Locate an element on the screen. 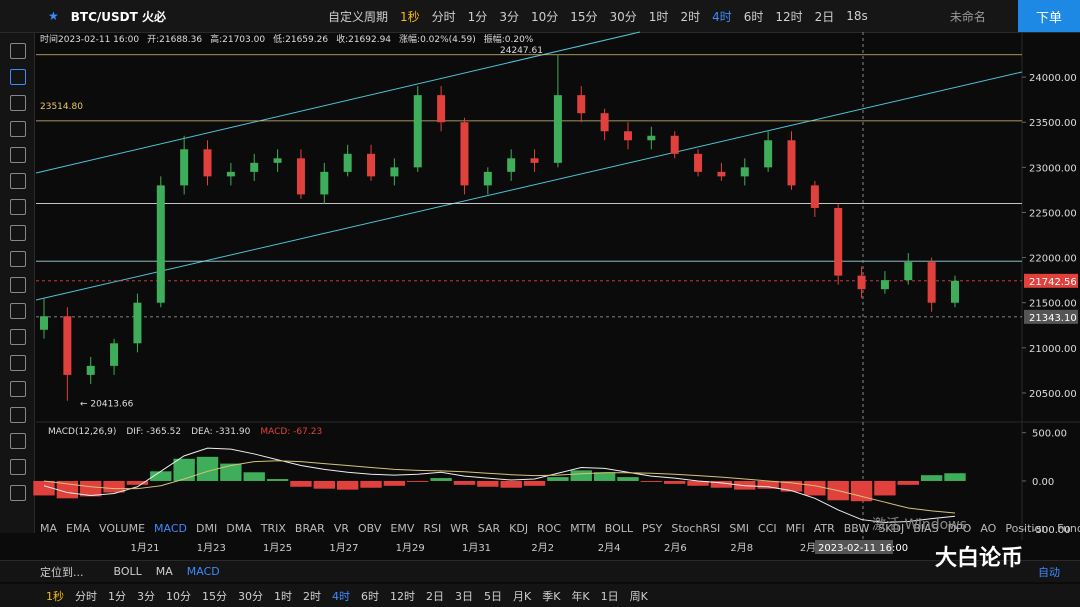 This screenshot has width=1080, height=607. indicator-tab: WR is located at coordinates (459, 528).